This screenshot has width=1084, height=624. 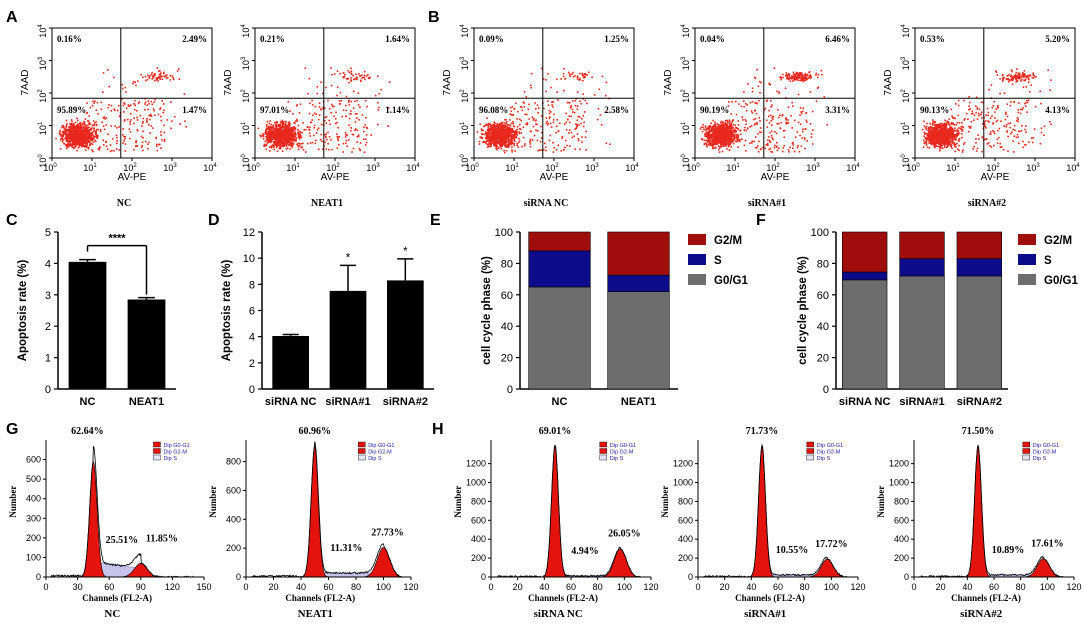 I want to click on tick-exponent: 3, so click(x=597, y=166).